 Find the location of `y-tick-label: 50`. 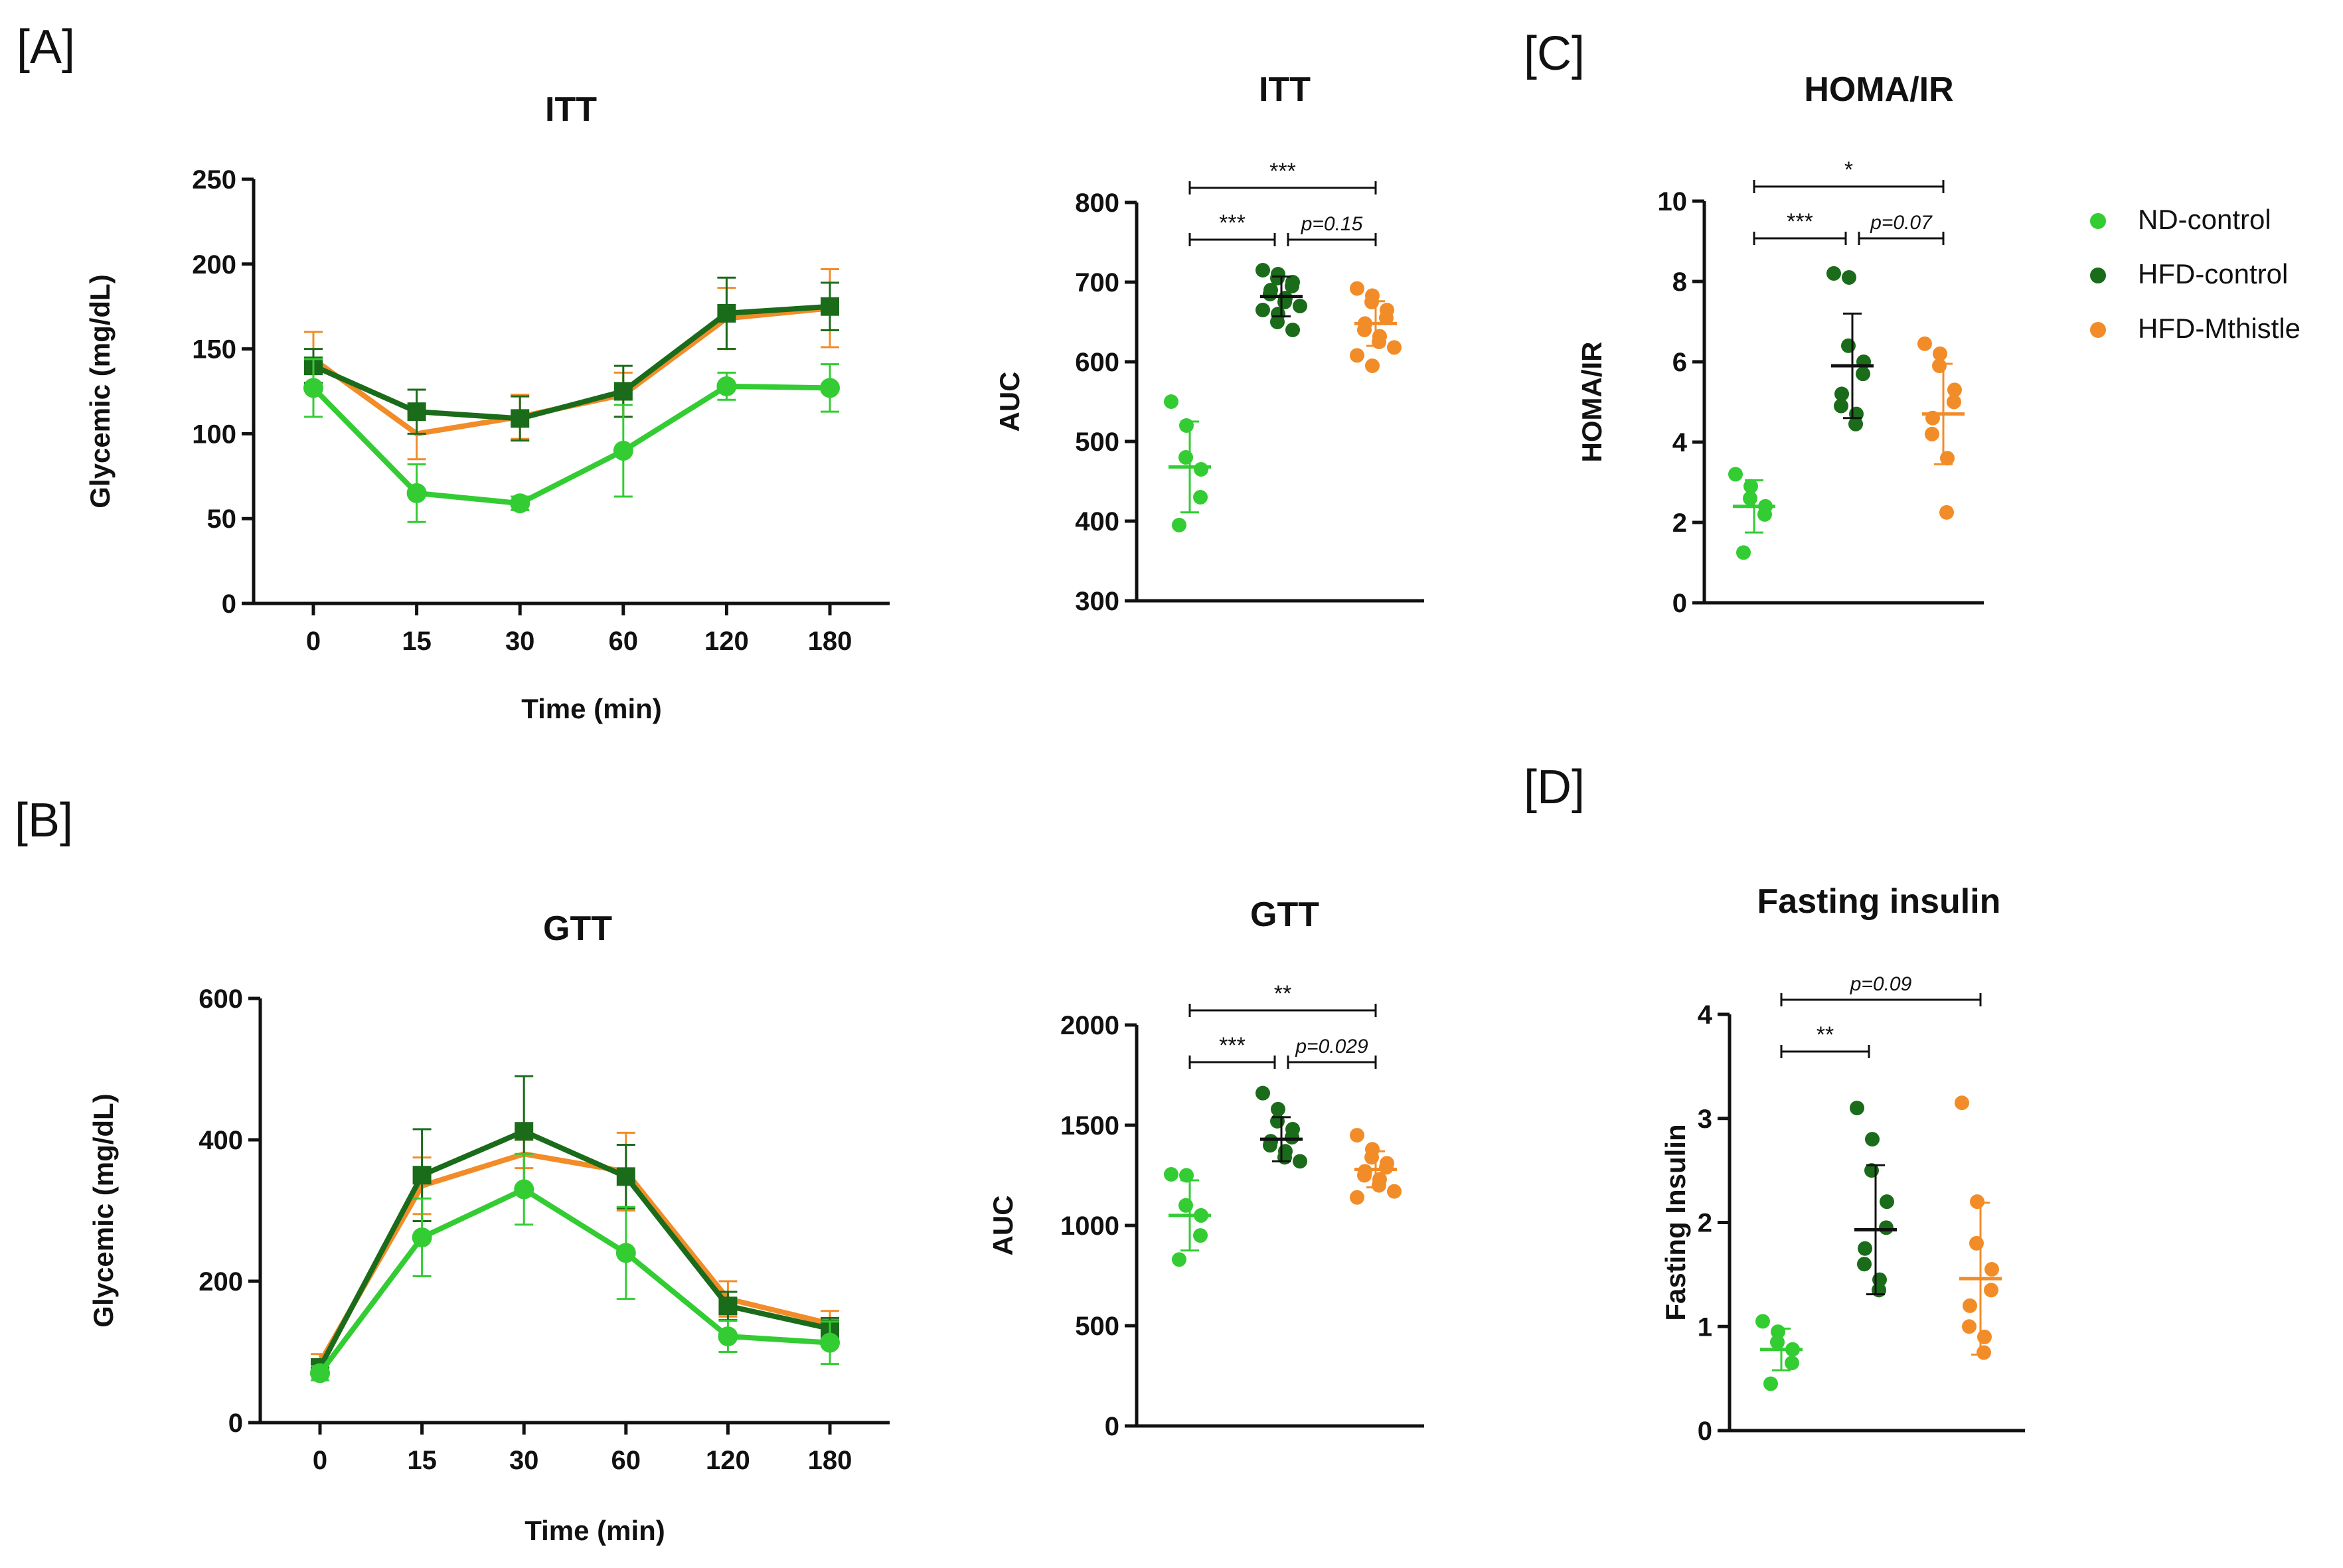

y-tick-label: 50 is located at coordinates (222, 519).